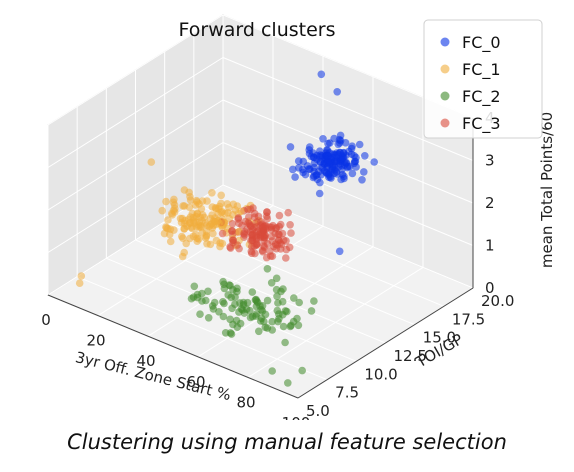 The image size is (574, 472). Describe the element at coordinates (445, 69) in the screenshot. I see `legend-marker-fc1` at that location.